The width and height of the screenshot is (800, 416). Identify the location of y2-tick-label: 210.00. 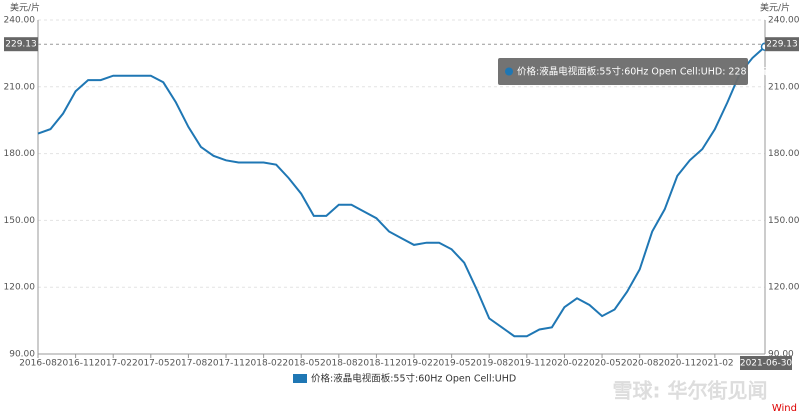
(784, 87).